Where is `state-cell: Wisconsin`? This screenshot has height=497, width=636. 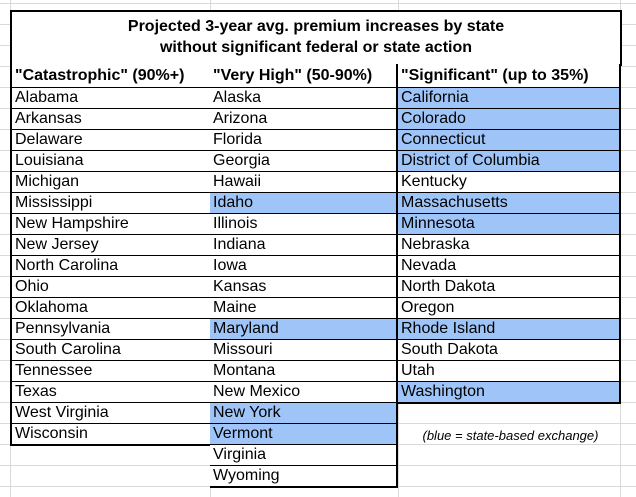
state-cell: Wisconsin is located at coordinates (51, 433).